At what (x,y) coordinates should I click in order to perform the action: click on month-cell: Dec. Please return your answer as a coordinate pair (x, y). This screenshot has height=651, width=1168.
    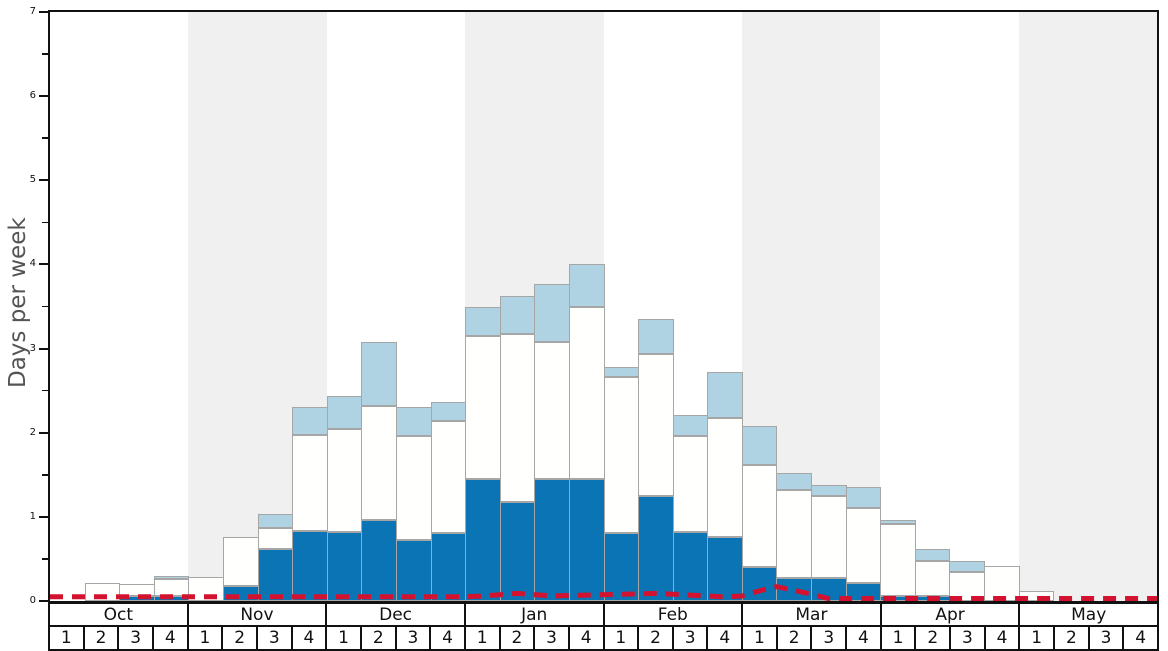
    Looking at the image, I should click on (394, 614).